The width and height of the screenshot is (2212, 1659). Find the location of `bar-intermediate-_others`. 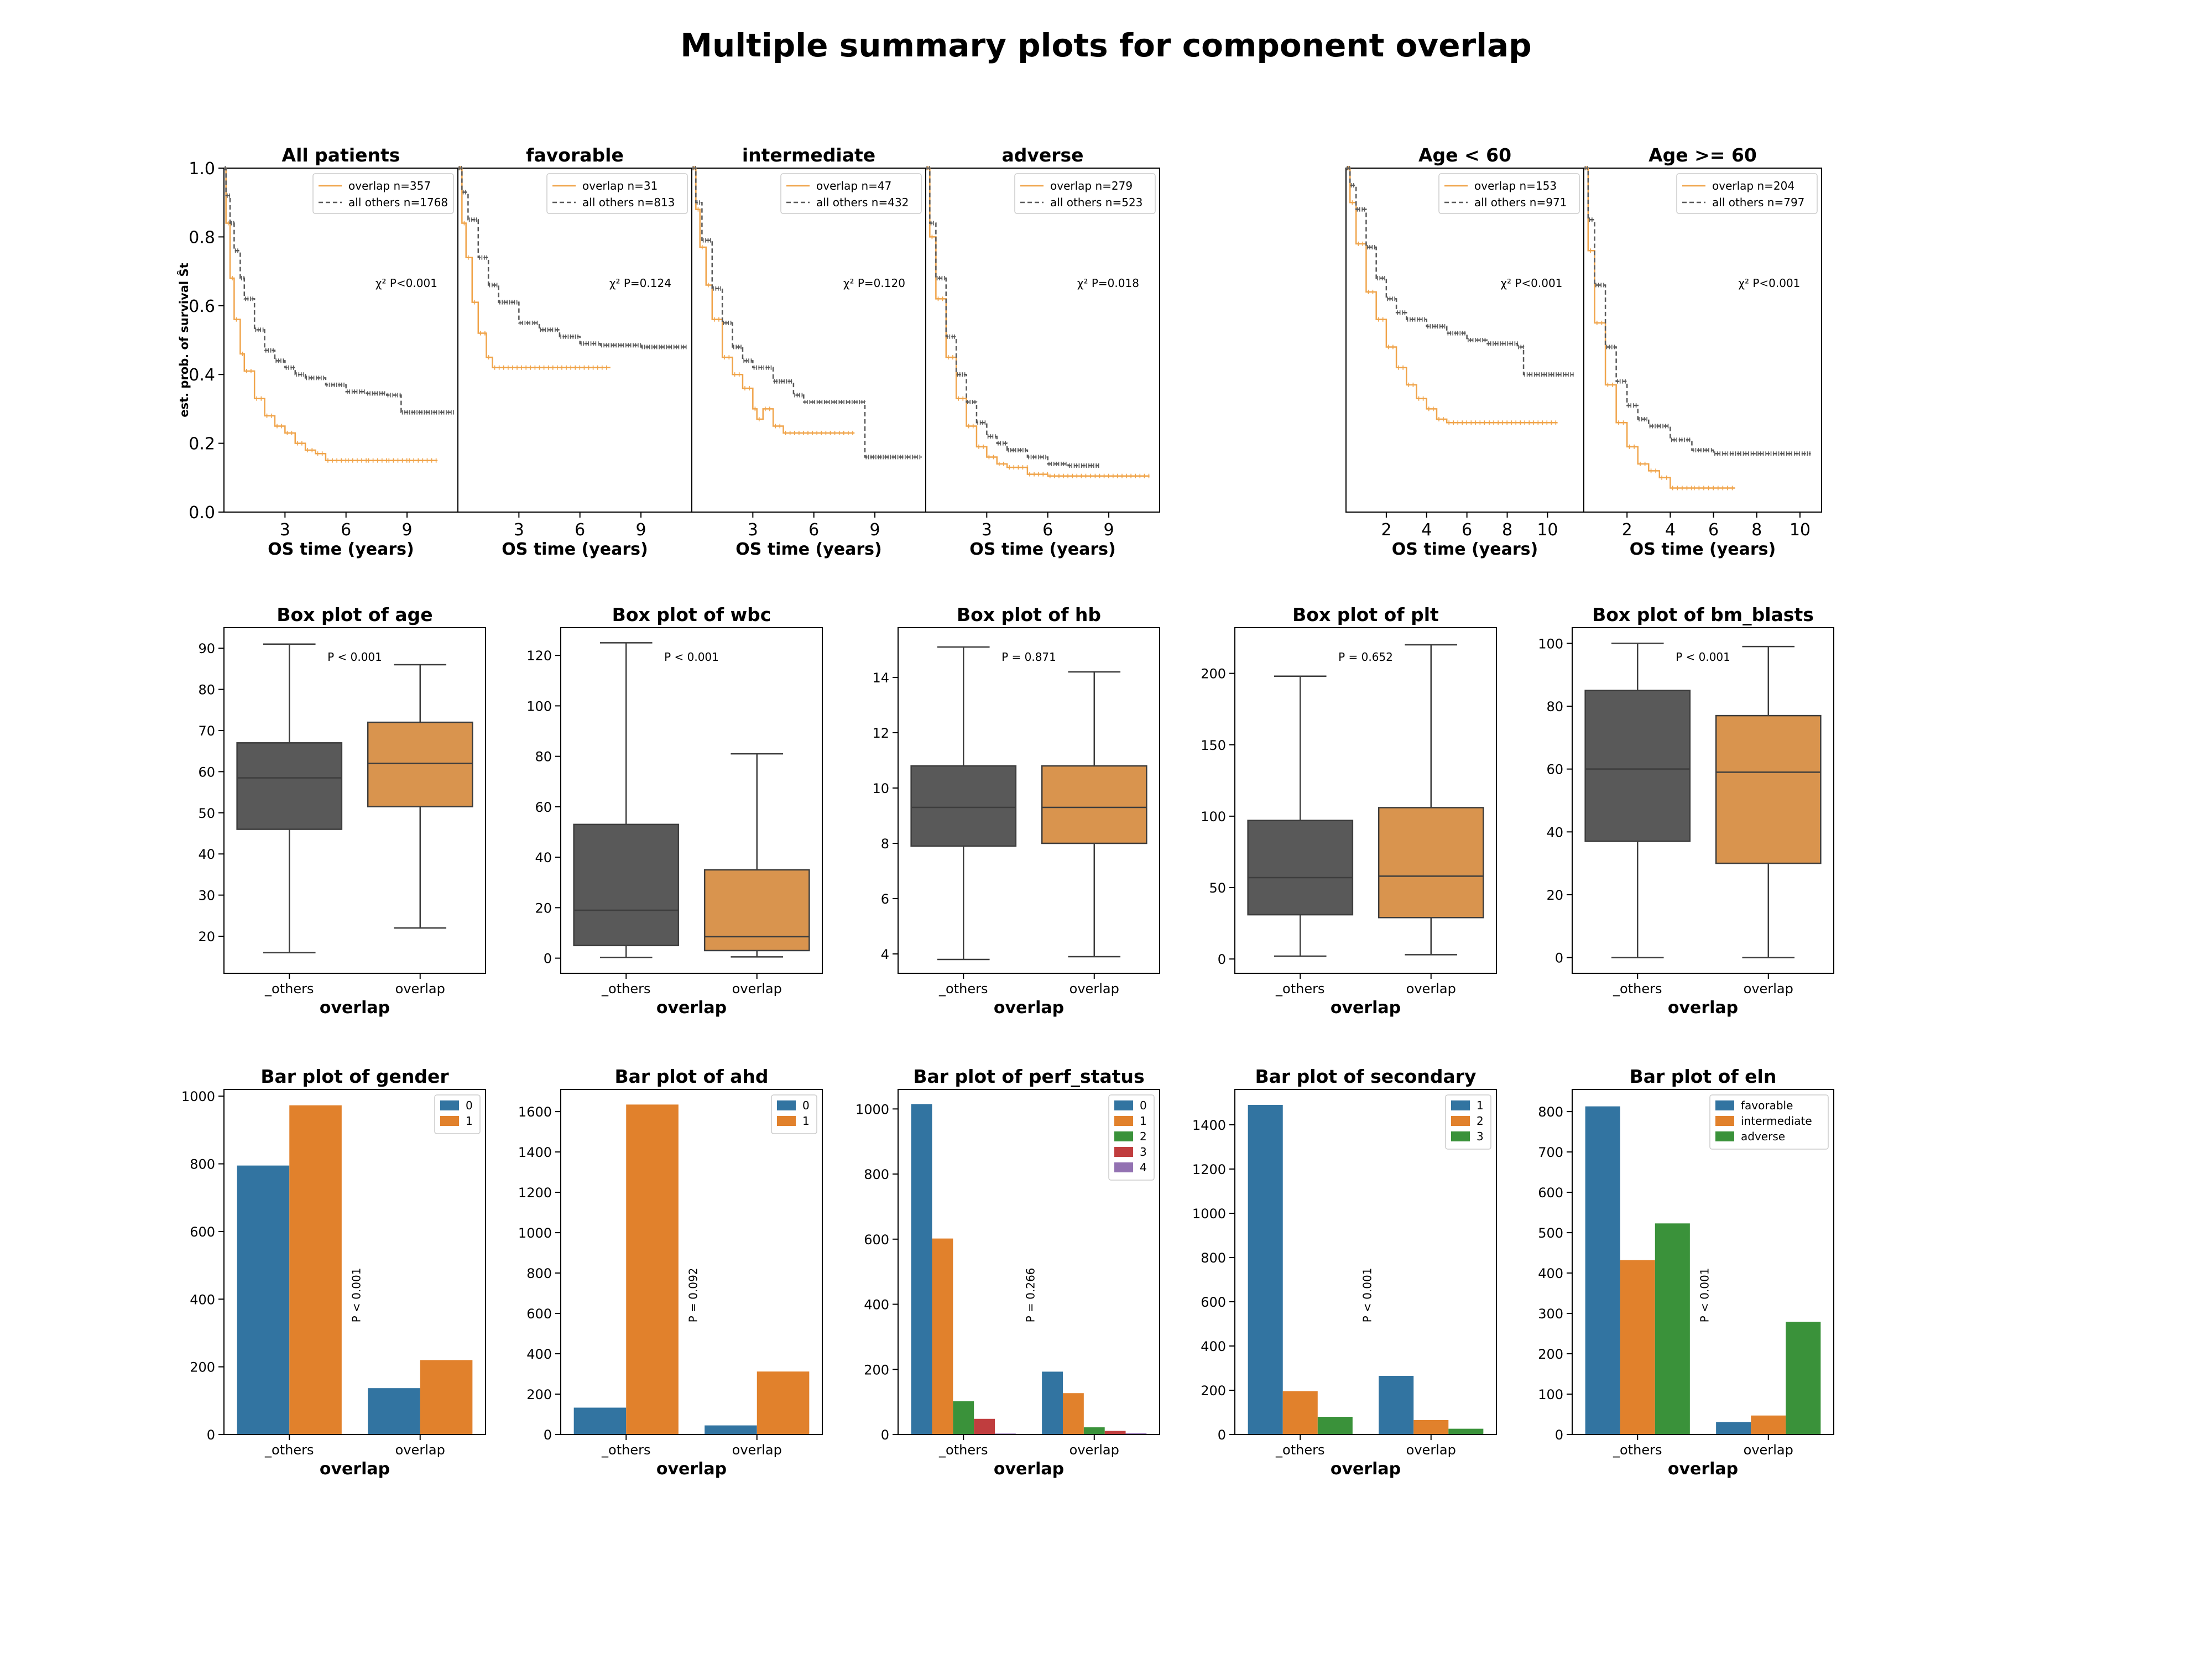

bar-intermediate-_others is located at coordinates (1638, 1347).